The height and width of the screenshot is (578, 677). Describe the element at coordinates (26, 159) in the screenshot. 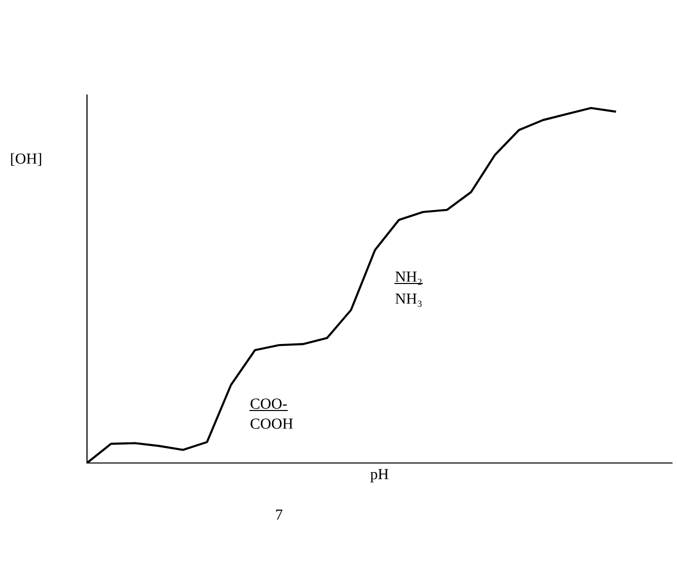

I see `y-axis-title: [OH]` at that location.